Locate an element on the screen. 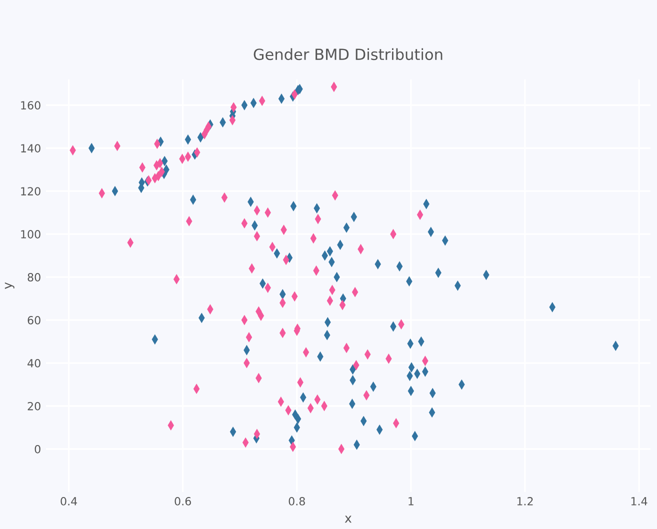  x-tick-label: 1 is located at coordinates (411, 501).